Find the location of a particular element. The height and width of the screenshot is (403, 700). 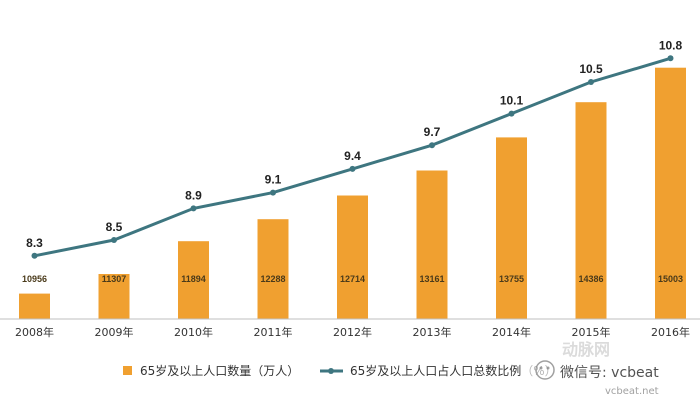

watermark-backdrop is located at coordinates (612, 378).